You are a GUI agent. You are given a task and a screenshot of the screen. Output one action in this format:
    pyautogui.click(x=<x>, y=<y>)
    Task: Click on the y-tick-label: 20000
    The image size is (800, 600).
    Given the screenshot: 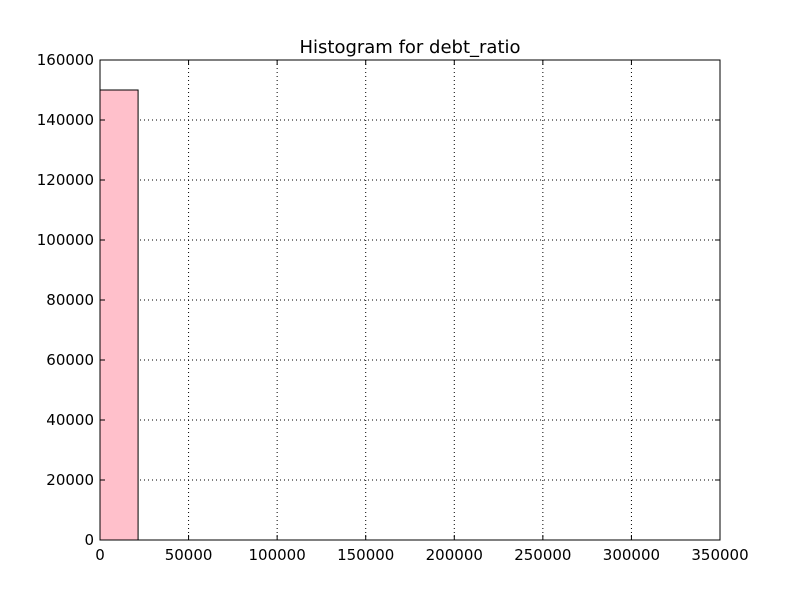 What is the action you would take?
    pyautogui.click(x=70, y=480)
    